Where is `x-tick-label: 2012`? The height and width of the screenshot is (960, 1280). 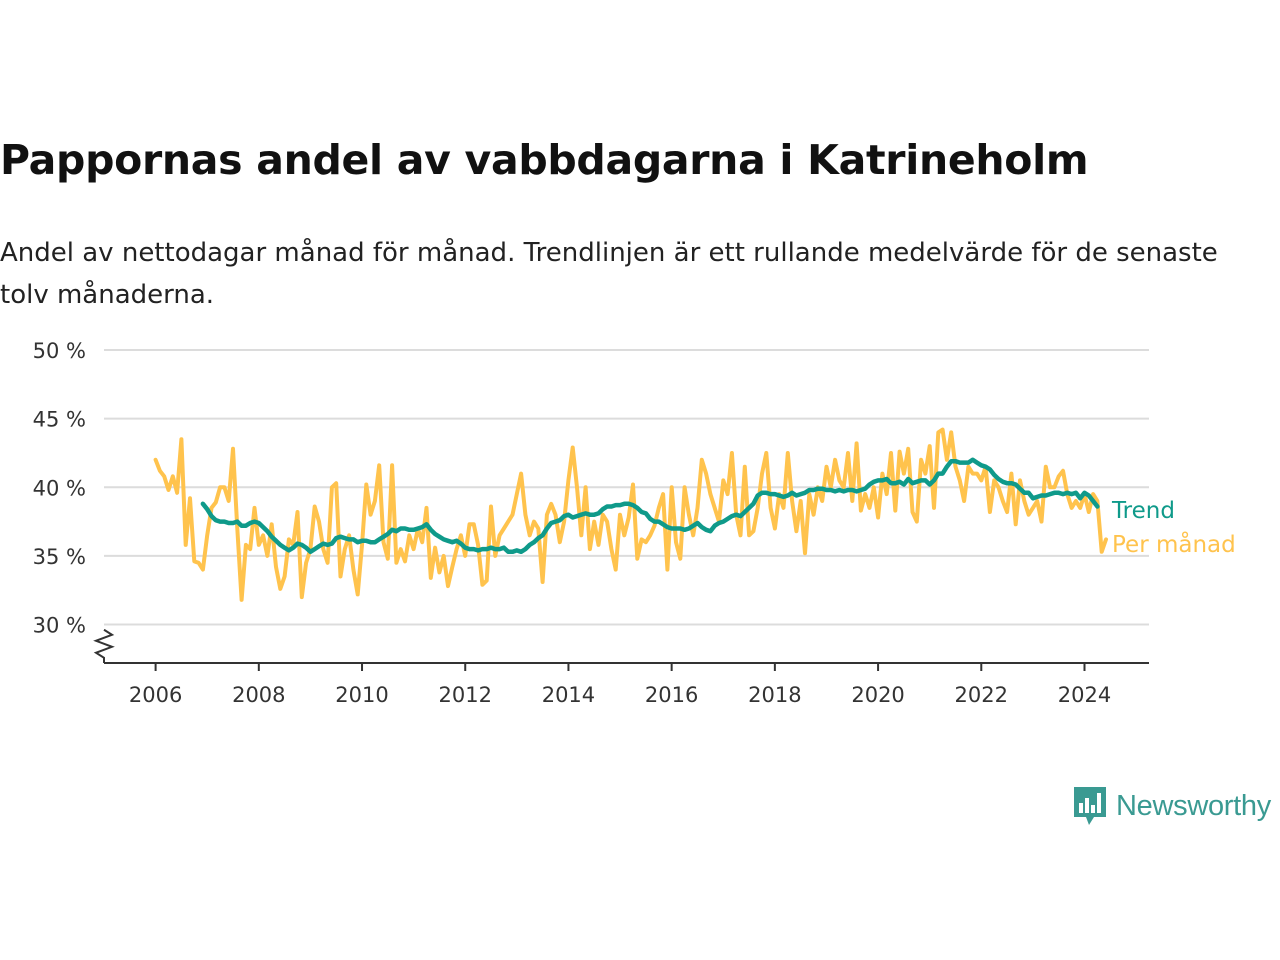 x-tick-label: 2012 is located at coordinates (465, 695).